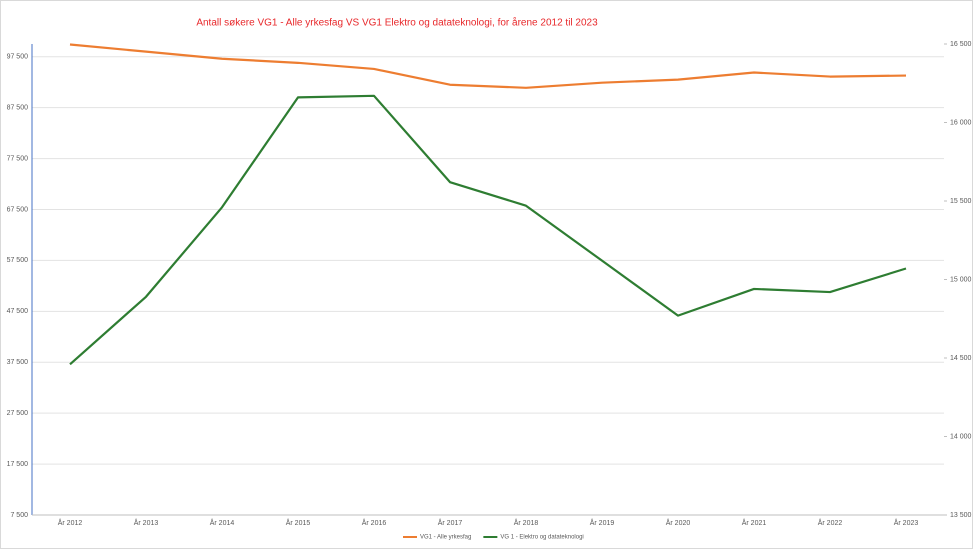  Describe the element at coordinates (754, 522) in the screenshot. I see `x-tick-label: År 2021` at that location.